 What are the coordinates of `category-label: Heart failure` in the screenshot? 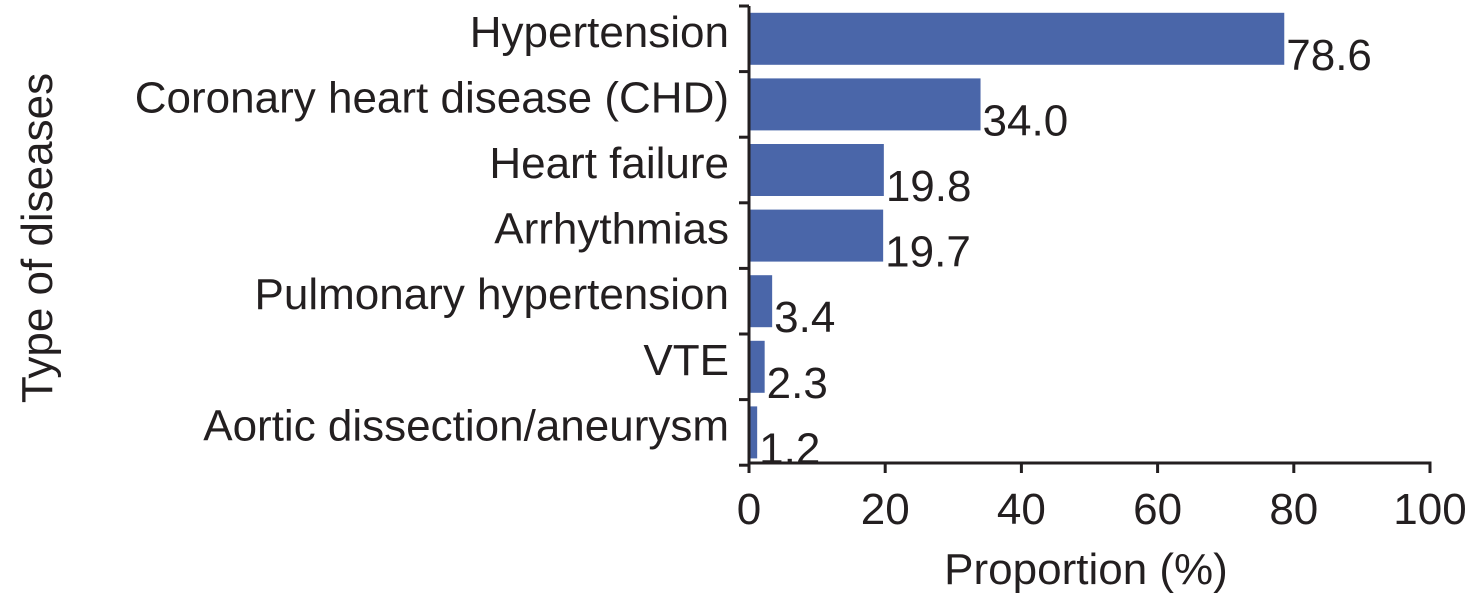 It's located at (609, 163).